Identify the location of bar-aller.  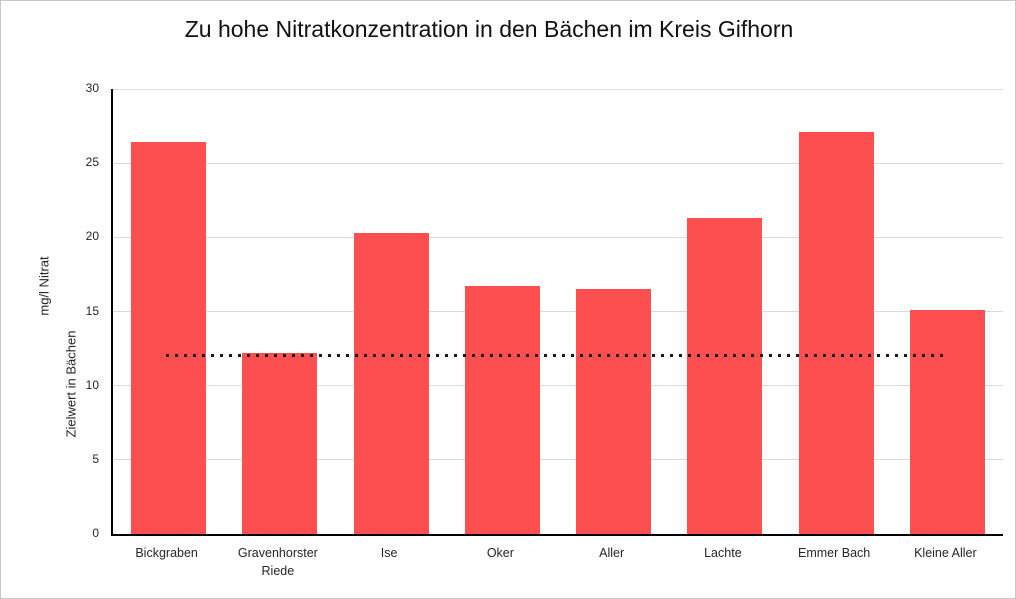
(614, 411).